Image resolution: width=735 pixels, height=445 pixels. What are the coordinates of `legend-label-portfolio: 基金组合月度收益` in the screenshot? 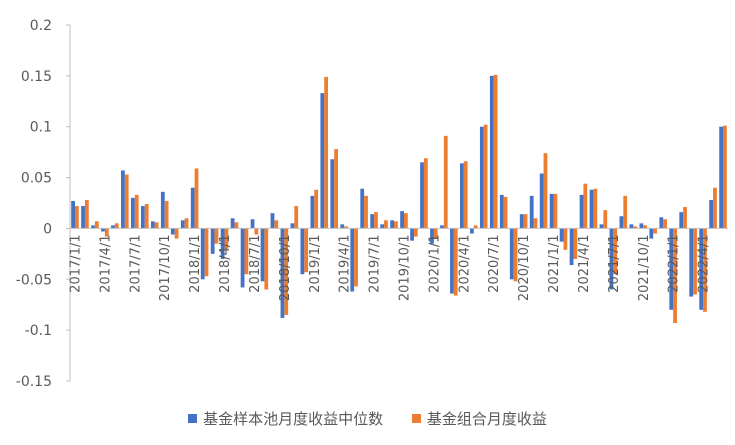 It's located at (486, 419).